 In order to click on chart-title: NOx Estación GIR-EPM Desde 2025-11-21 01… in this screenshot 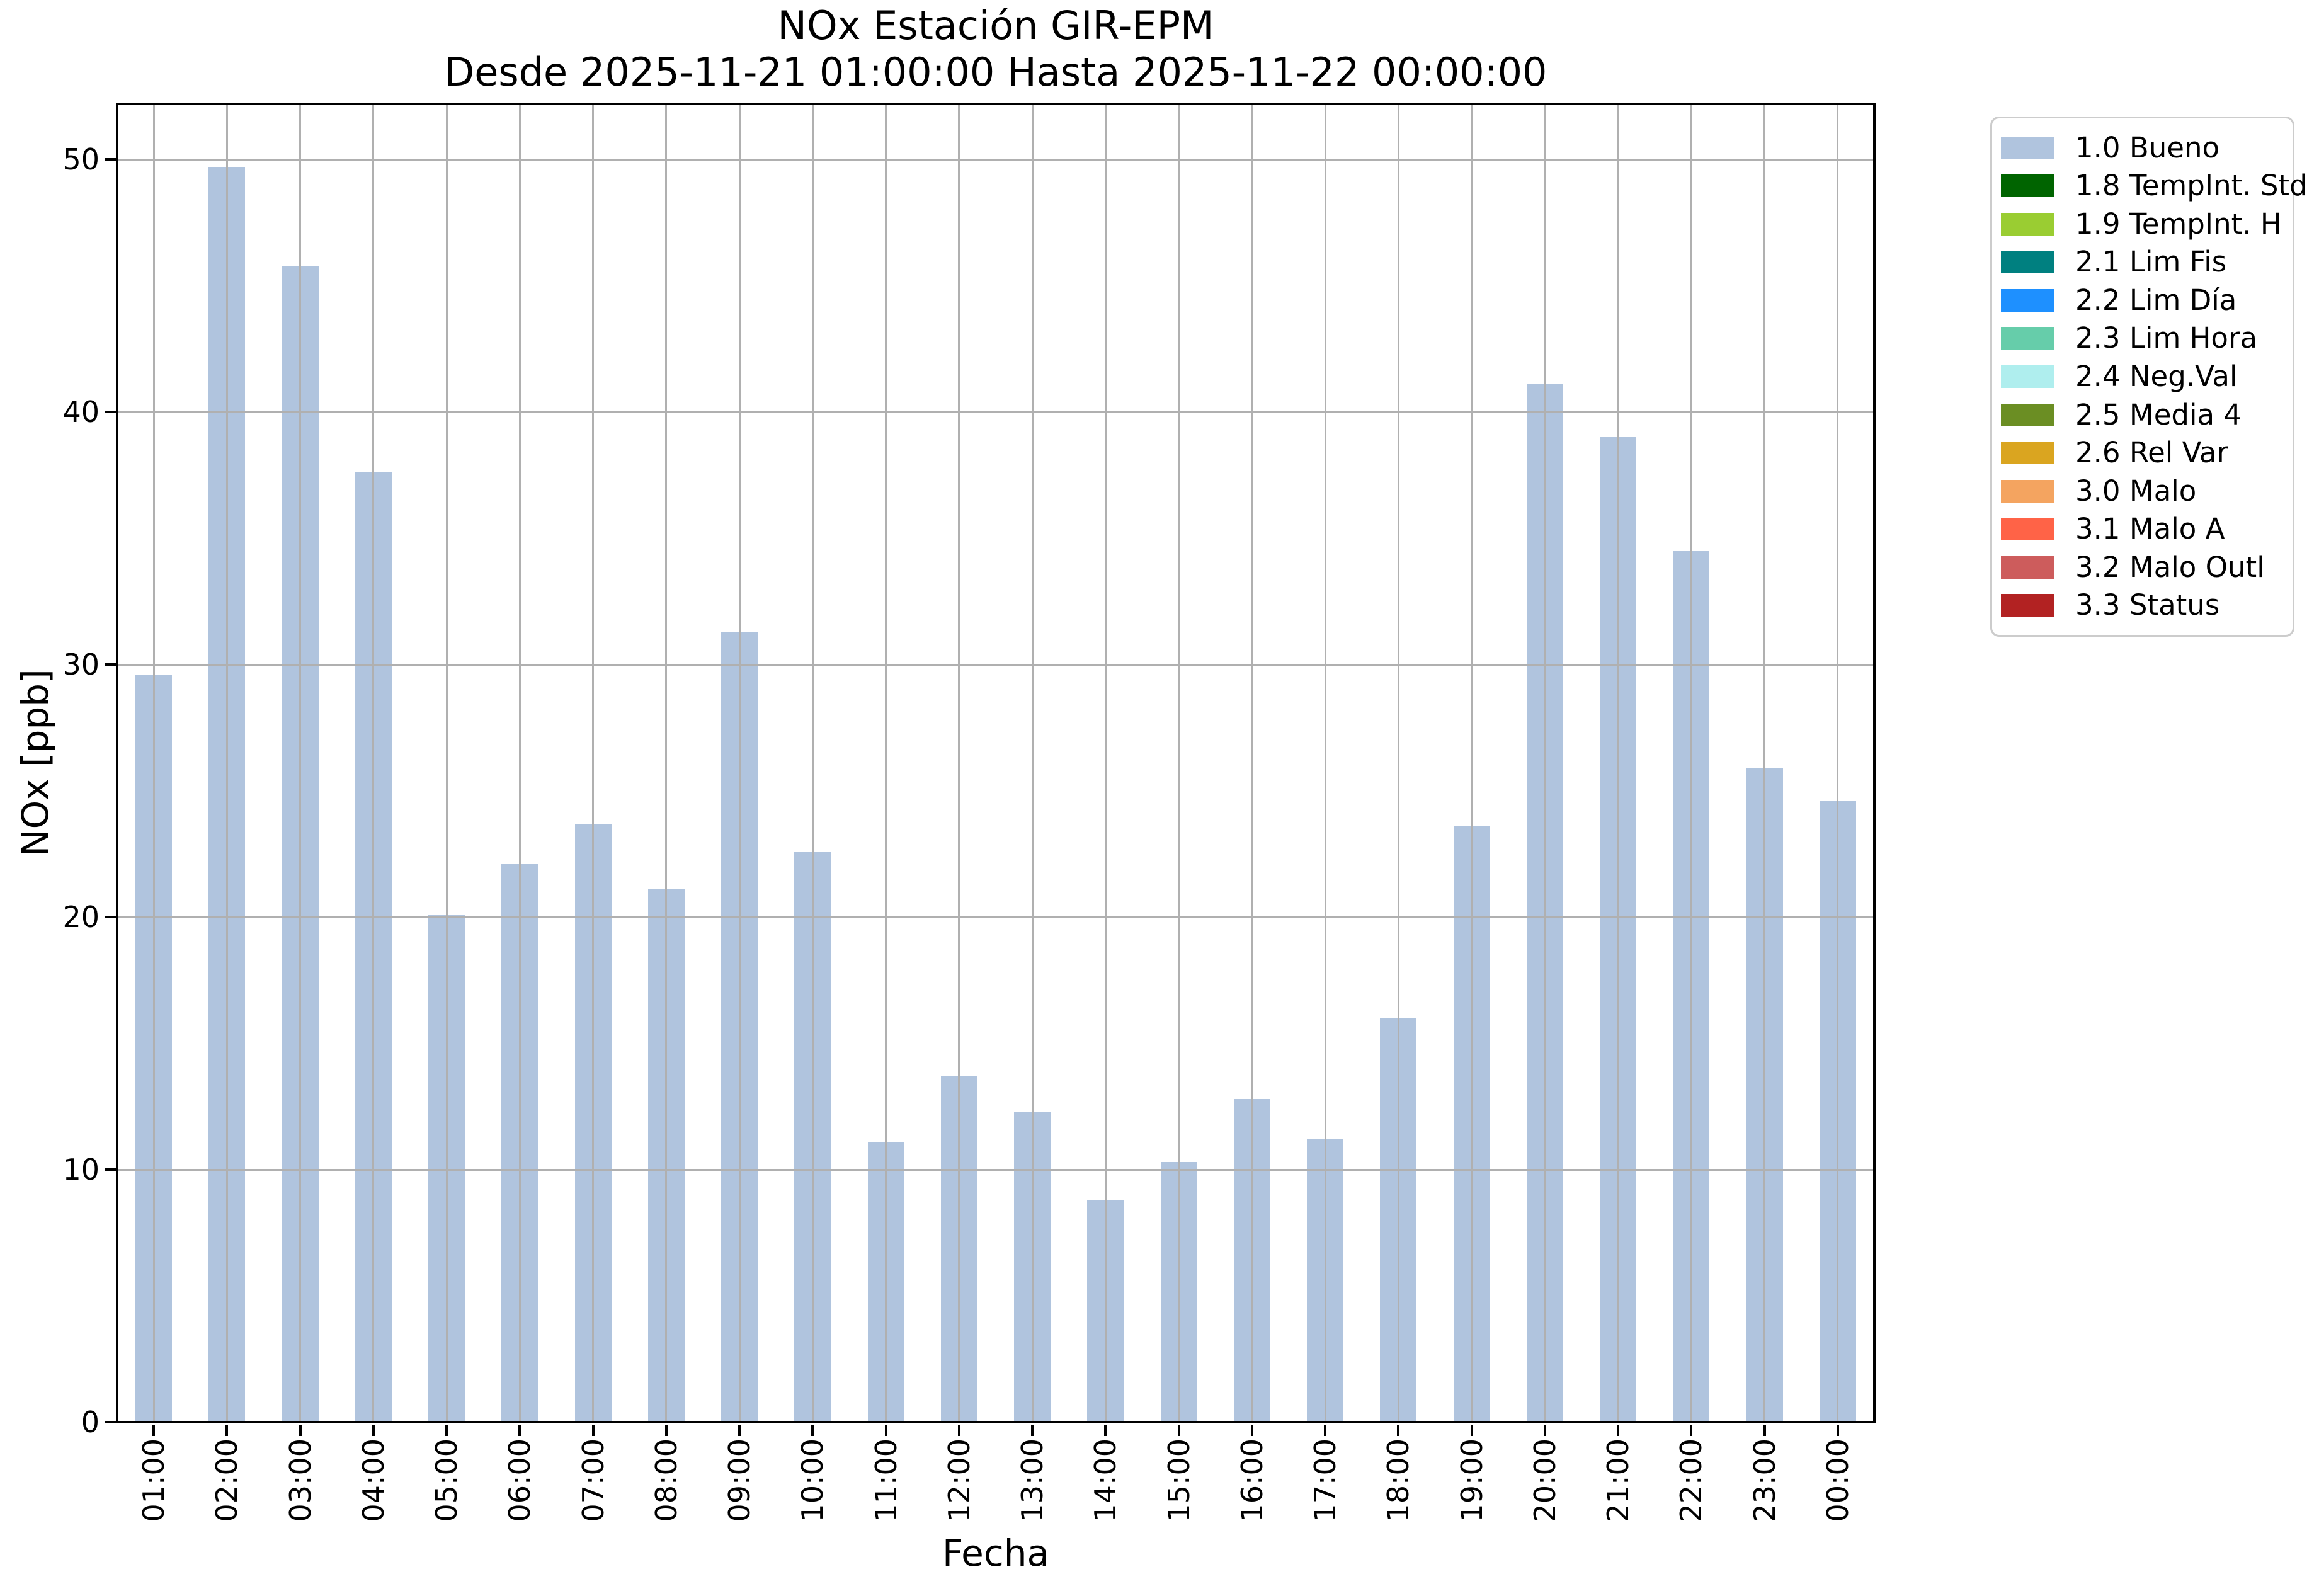, I will do `click(995, 49)`.